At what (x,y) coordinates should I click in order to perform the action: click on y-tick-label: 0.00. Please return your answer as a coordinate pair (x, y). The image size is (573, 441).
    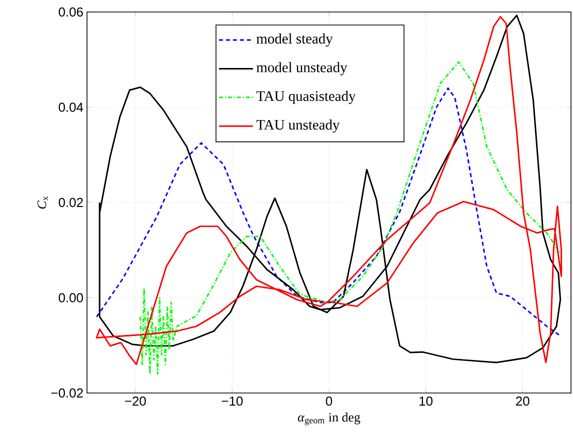
    Looking at the image, I should click on (70, 297).